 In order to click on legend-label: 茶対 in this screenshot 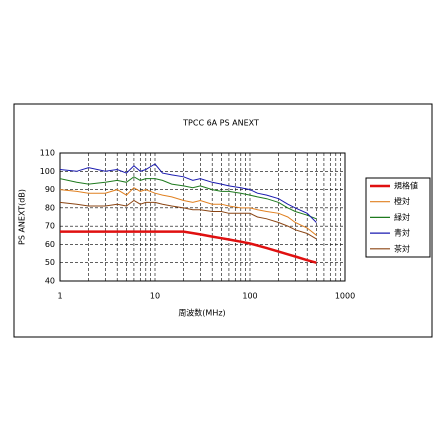, I will do `click(402, 248)`.